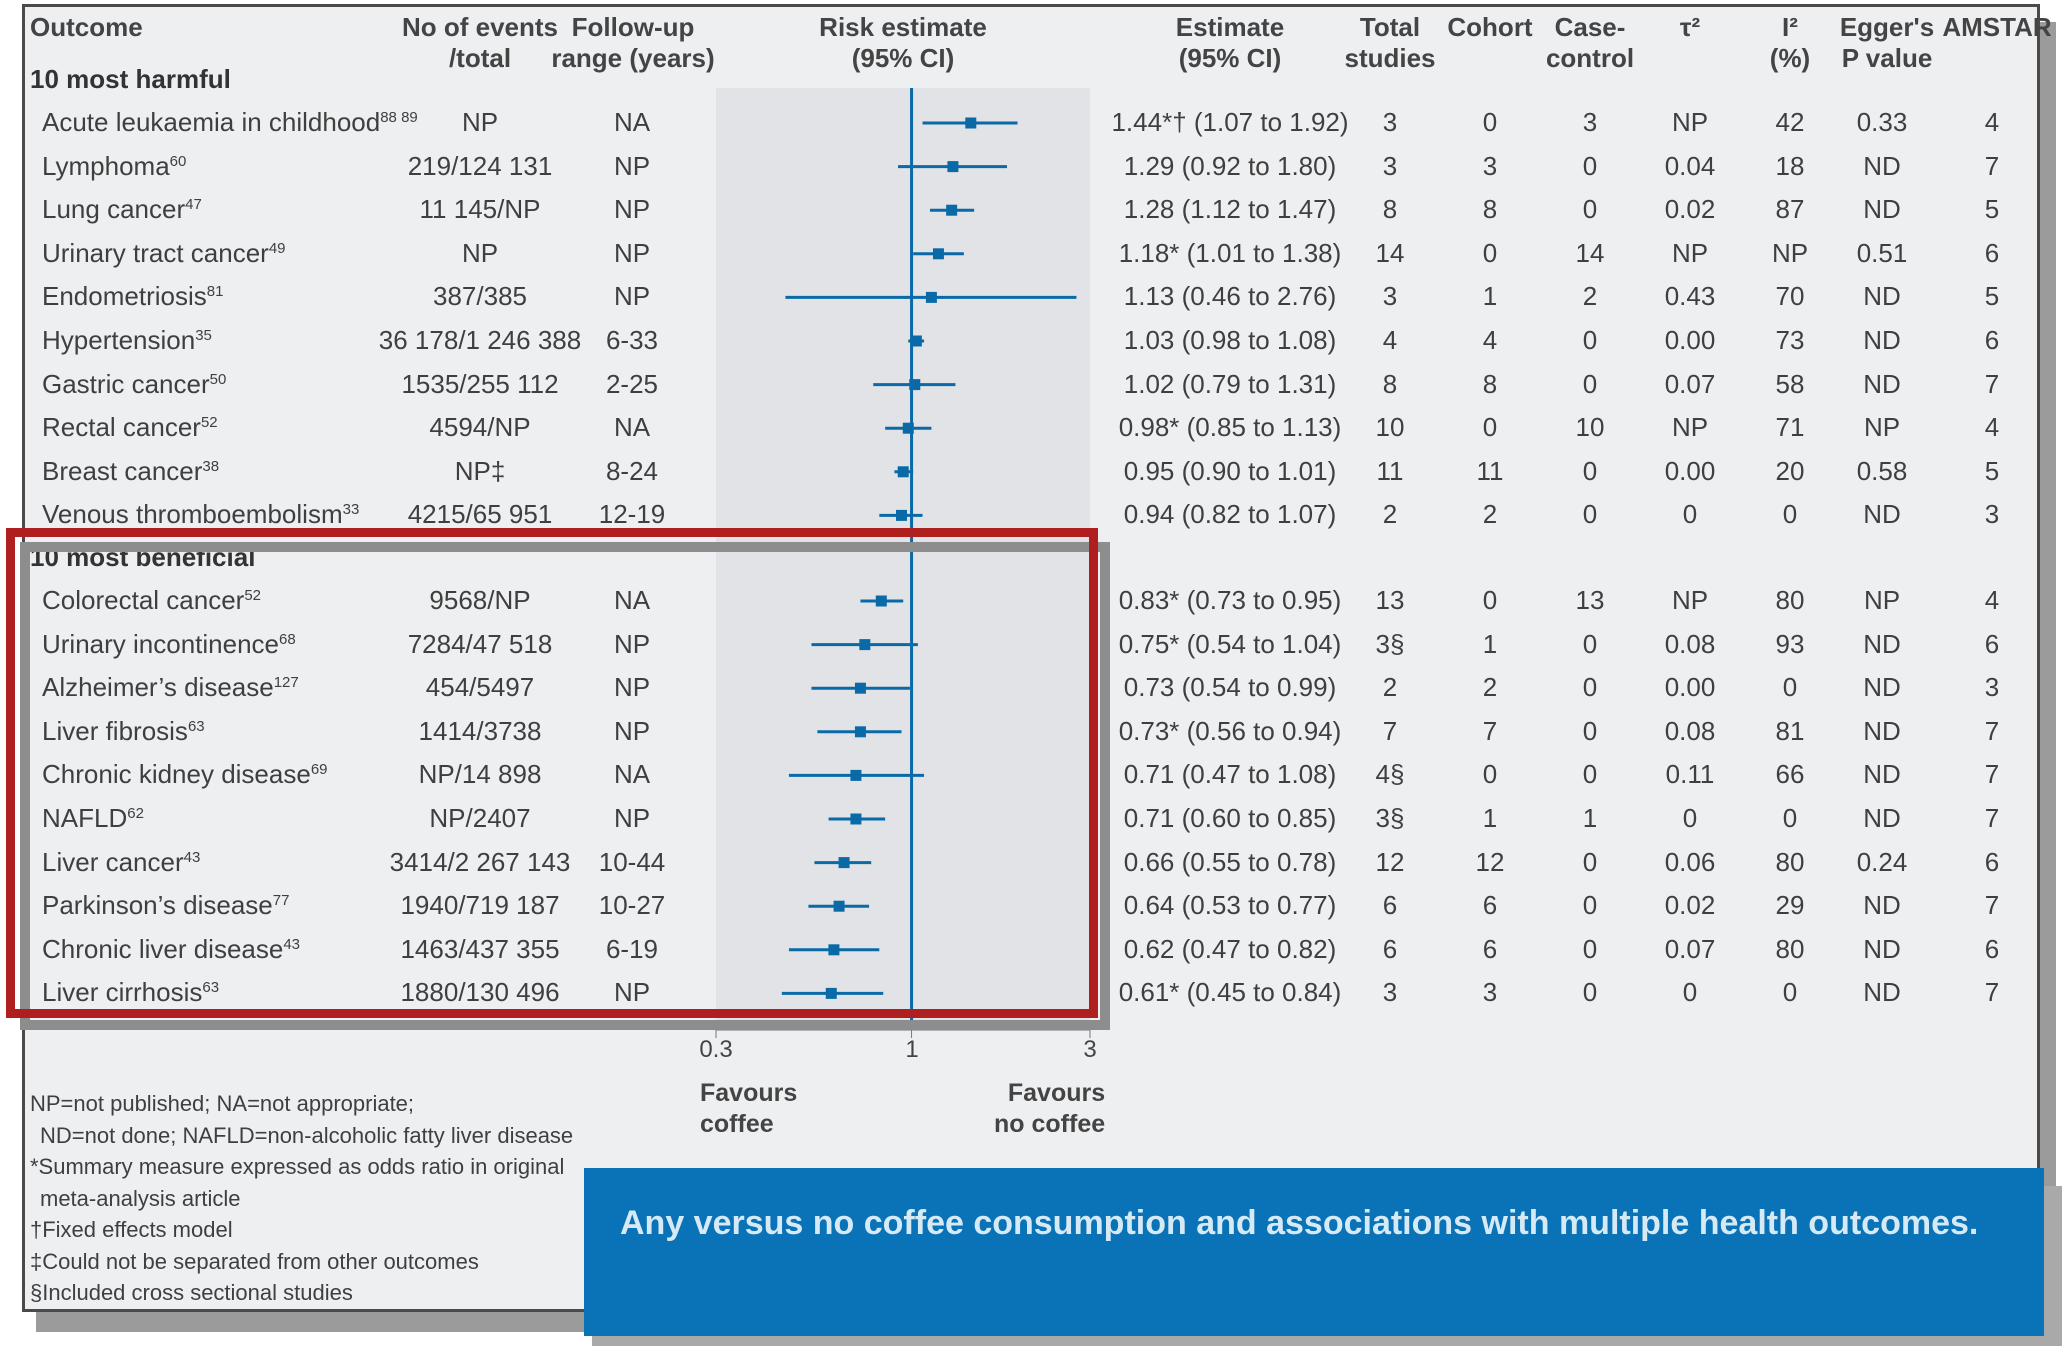  Describe the element at coordinates (163, 948) in the screenshot. I see `outcome-name: Chronic liver disease` at that location.